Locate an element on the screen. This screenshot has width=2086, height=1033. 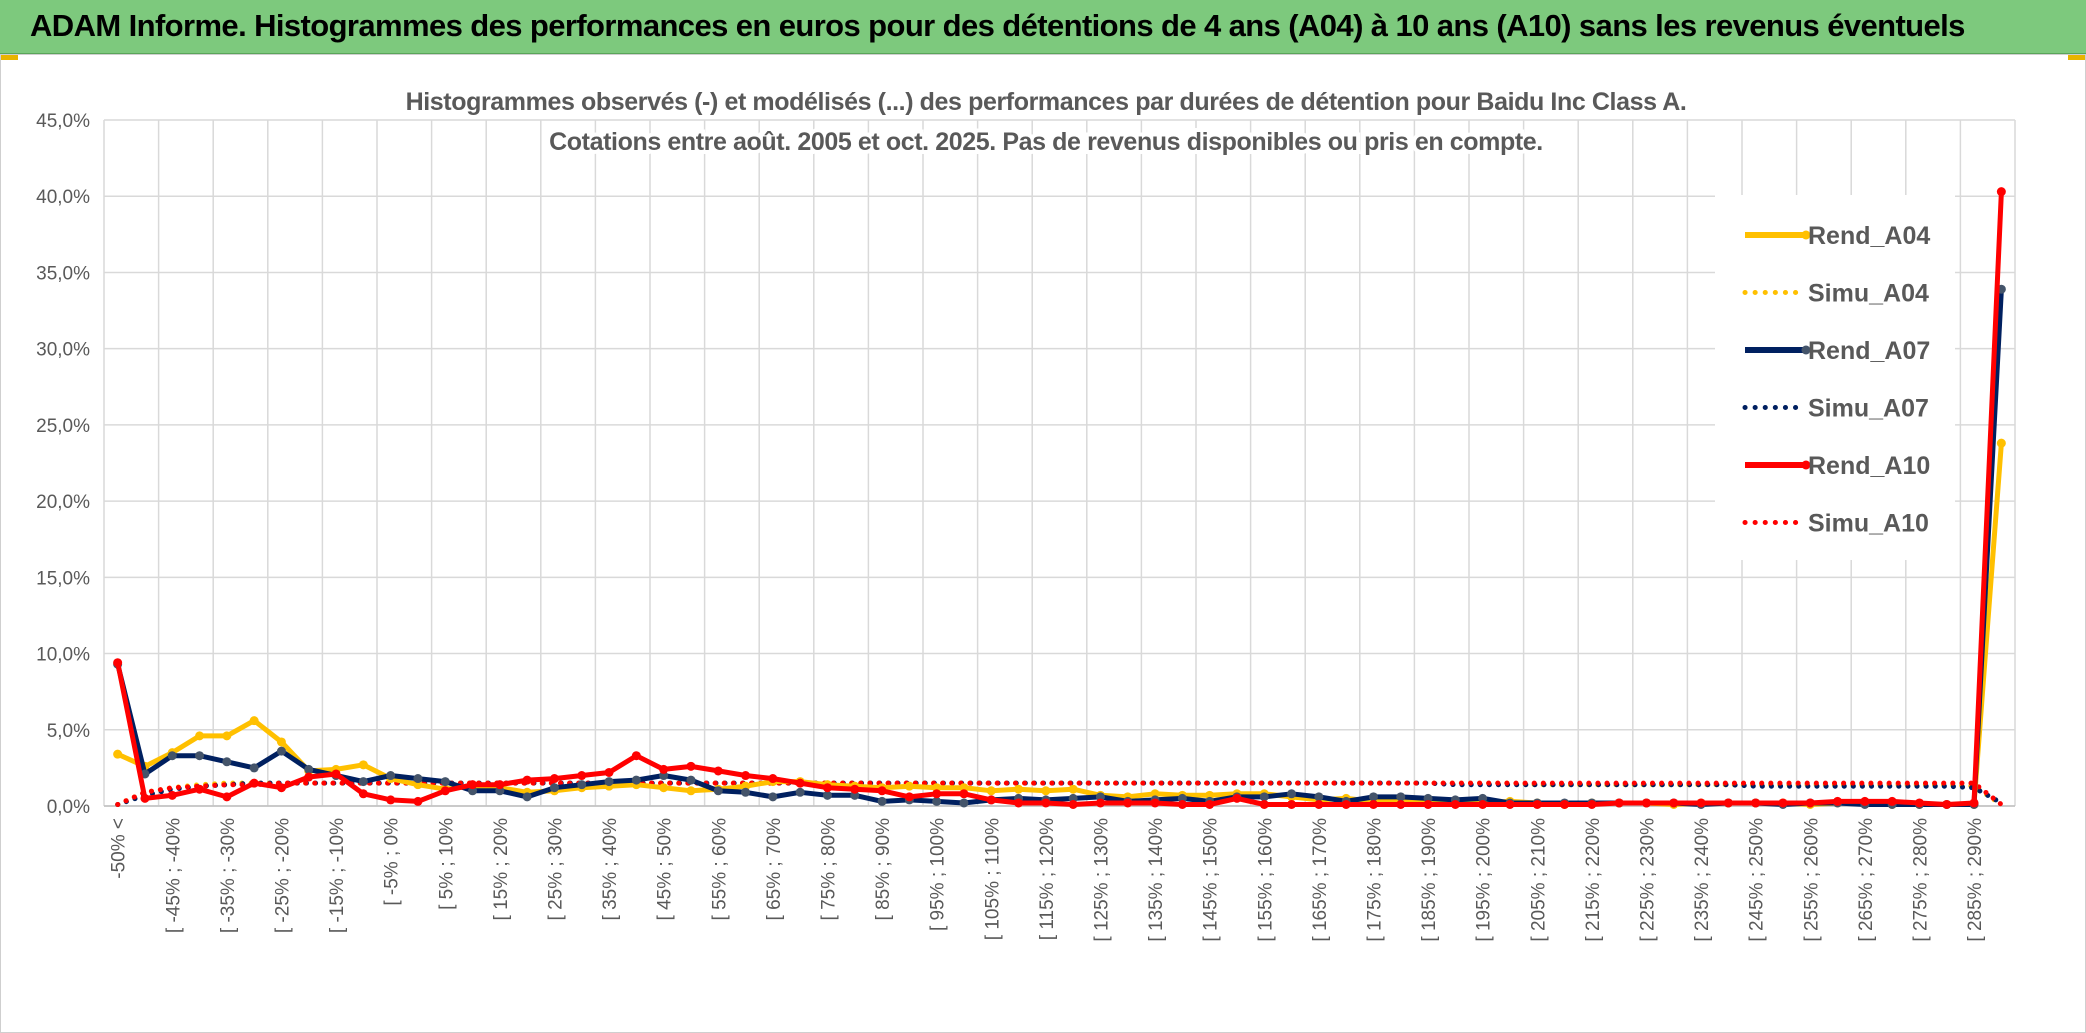
x-tick-label: [ -5% ; 0% is located at coordinates (392, 862).